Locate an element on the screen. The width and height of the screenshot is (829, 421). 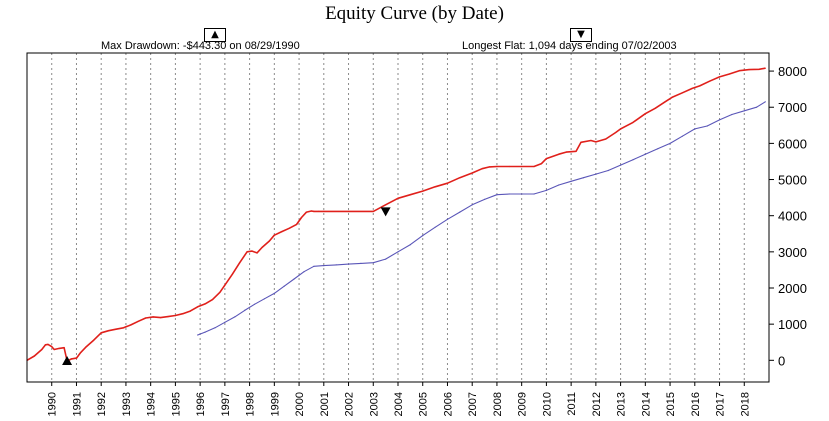
x-tick-label: 1995 is located at coordinates (176, 404).